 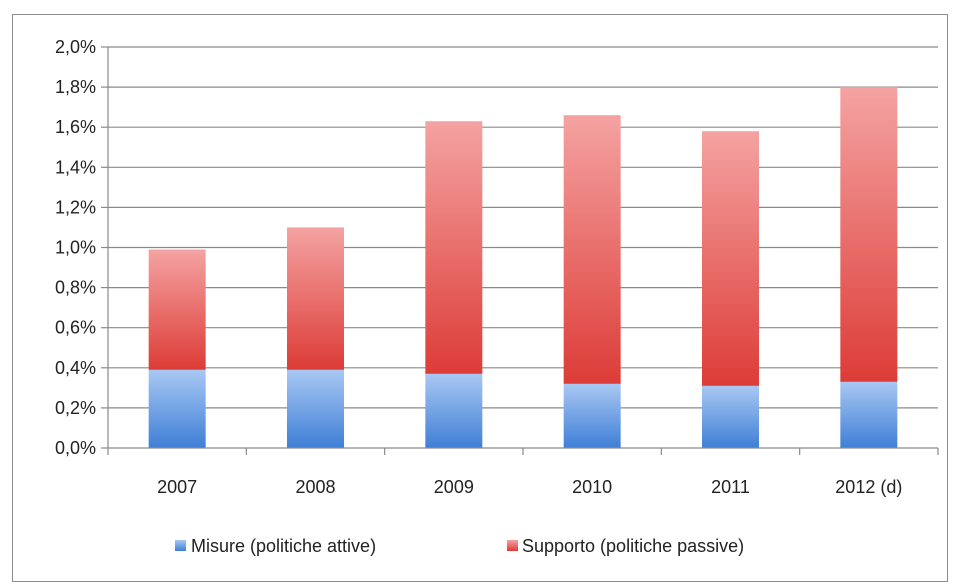 What do you see at coordinates (633, 546) in the screenshot?
I see `legend-label-supporto: Supporto (politiche passive)` at bounding box center [633, 546].